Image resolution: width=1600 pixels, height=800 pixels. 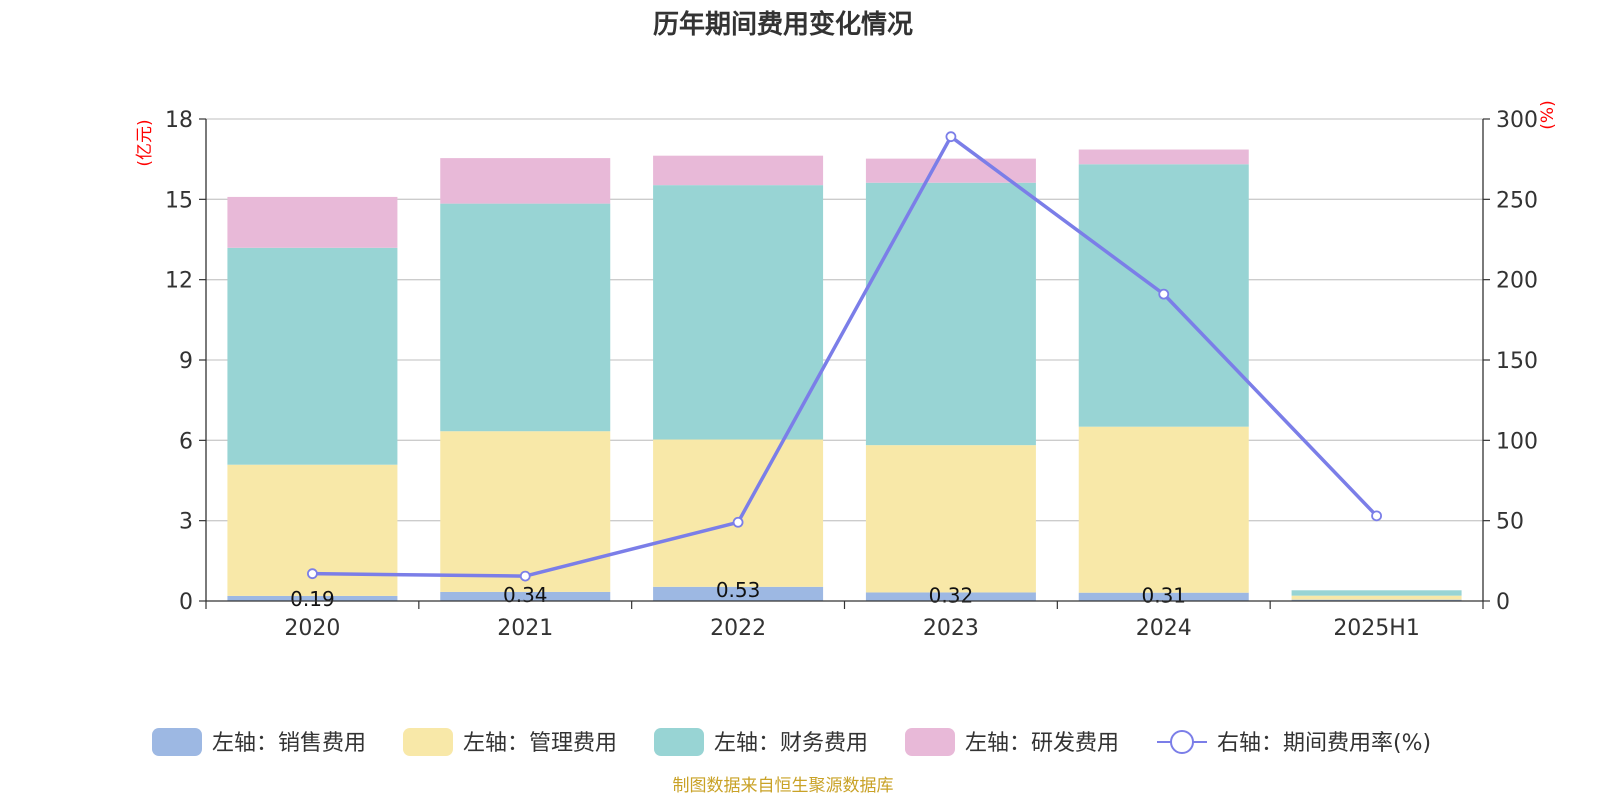 What do you see at coordinates (525, 628) in the screenshot?
I see `x-tick-label: 2021` at bounding box center [525, 628].